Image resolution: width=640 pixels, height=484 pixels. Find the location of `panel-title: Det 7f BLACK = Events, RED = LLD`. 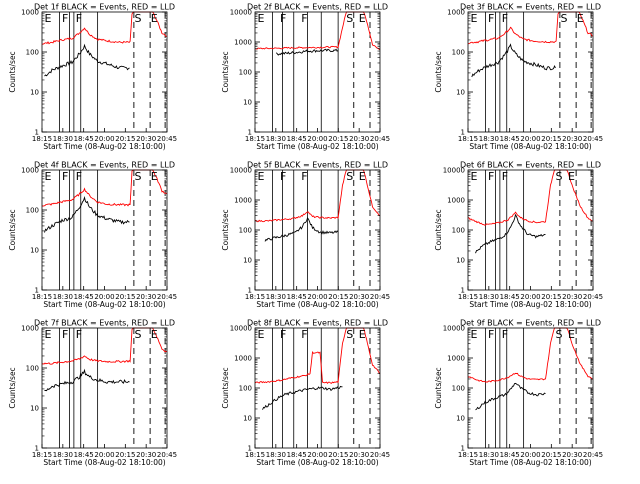

panel-title: Det 7f BLACK = Events, RED = LLD is located at coordinates (104, 323).